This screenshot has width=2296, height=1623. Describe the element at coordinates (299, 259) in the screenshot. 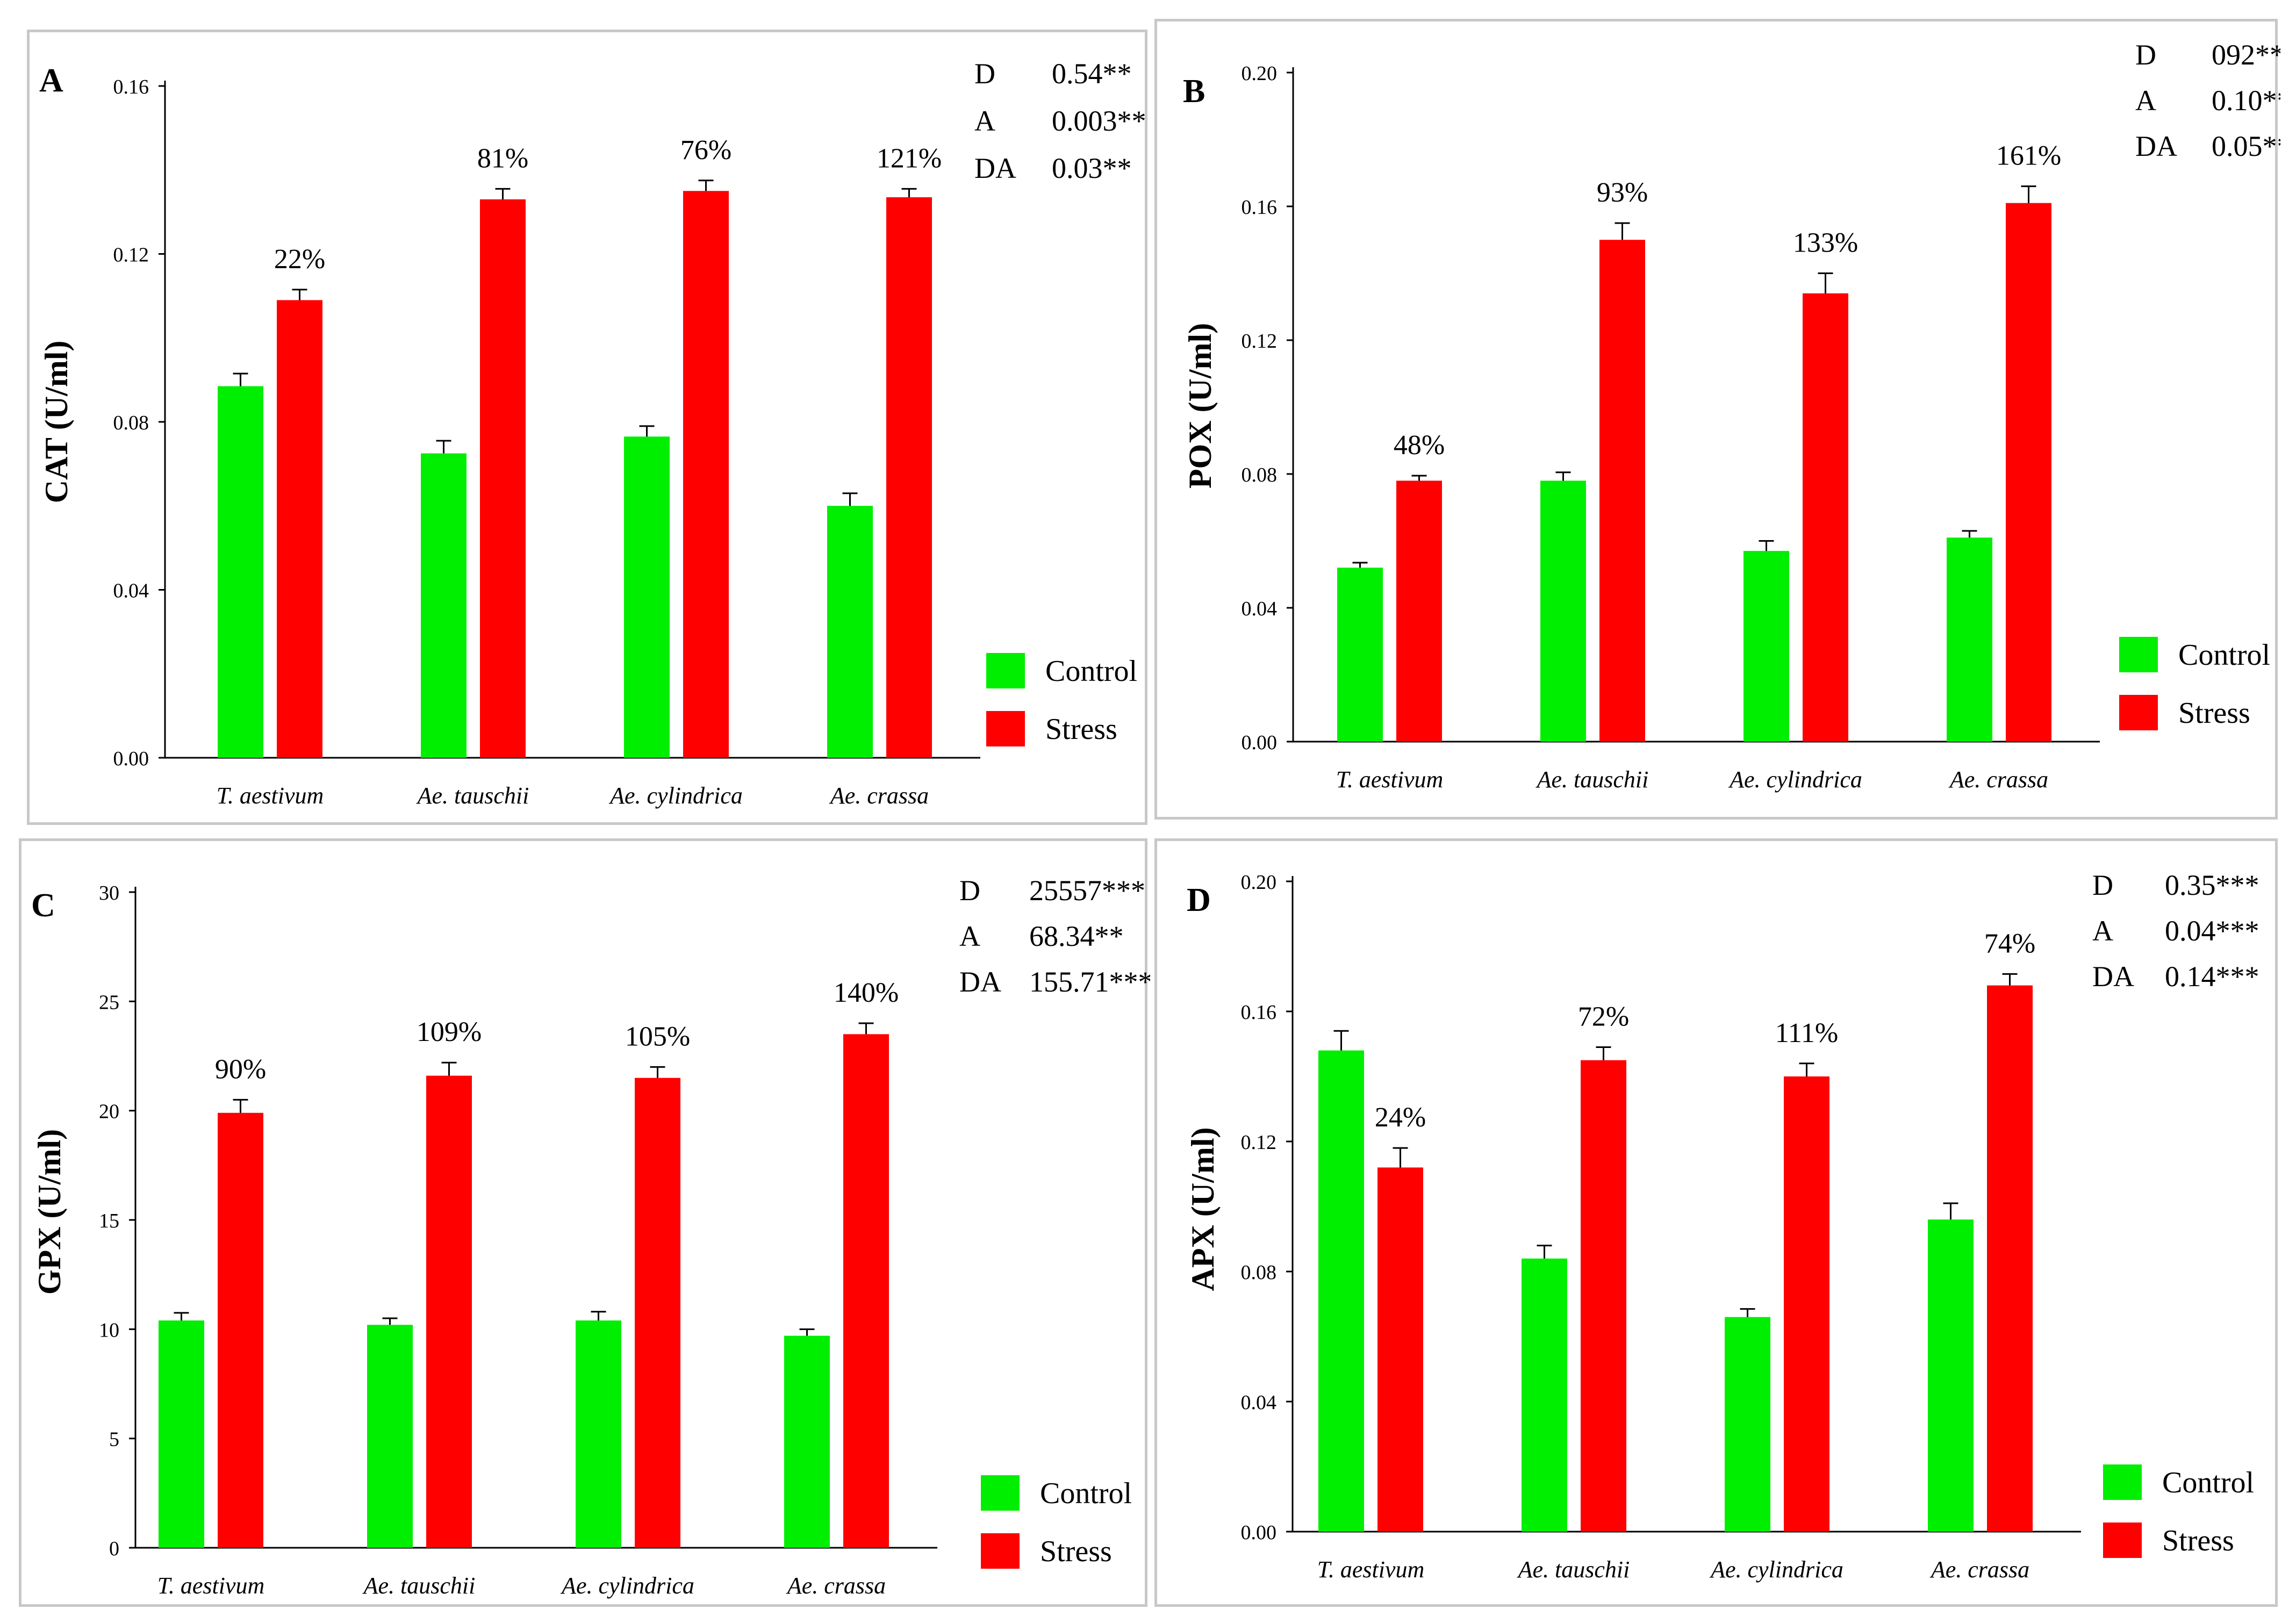

I see `percent-change-label: 22%` at that location.